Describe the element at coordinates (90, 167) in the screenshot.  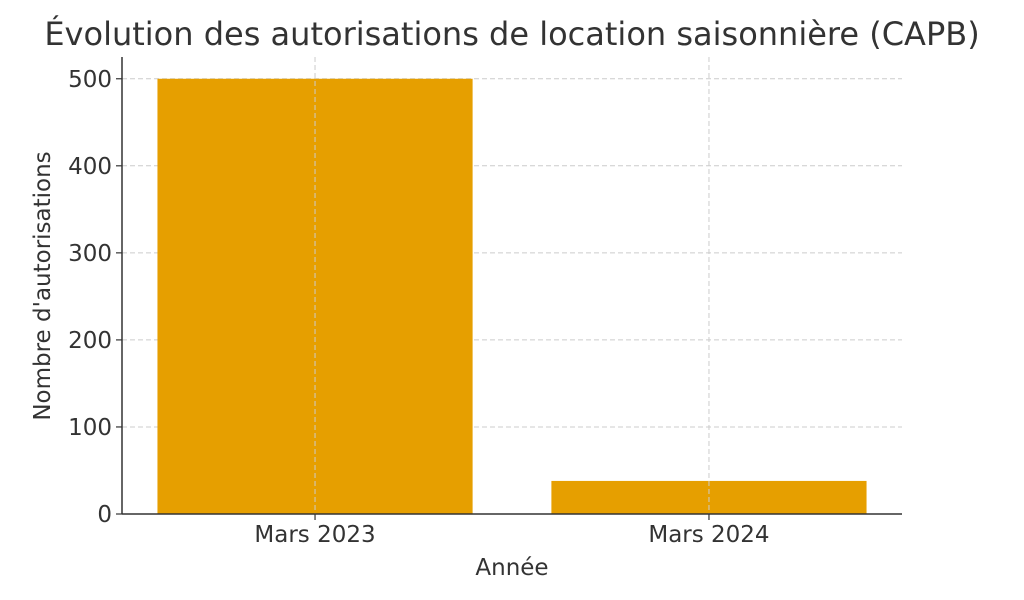
I see `y-tick-label: 400` at that location.